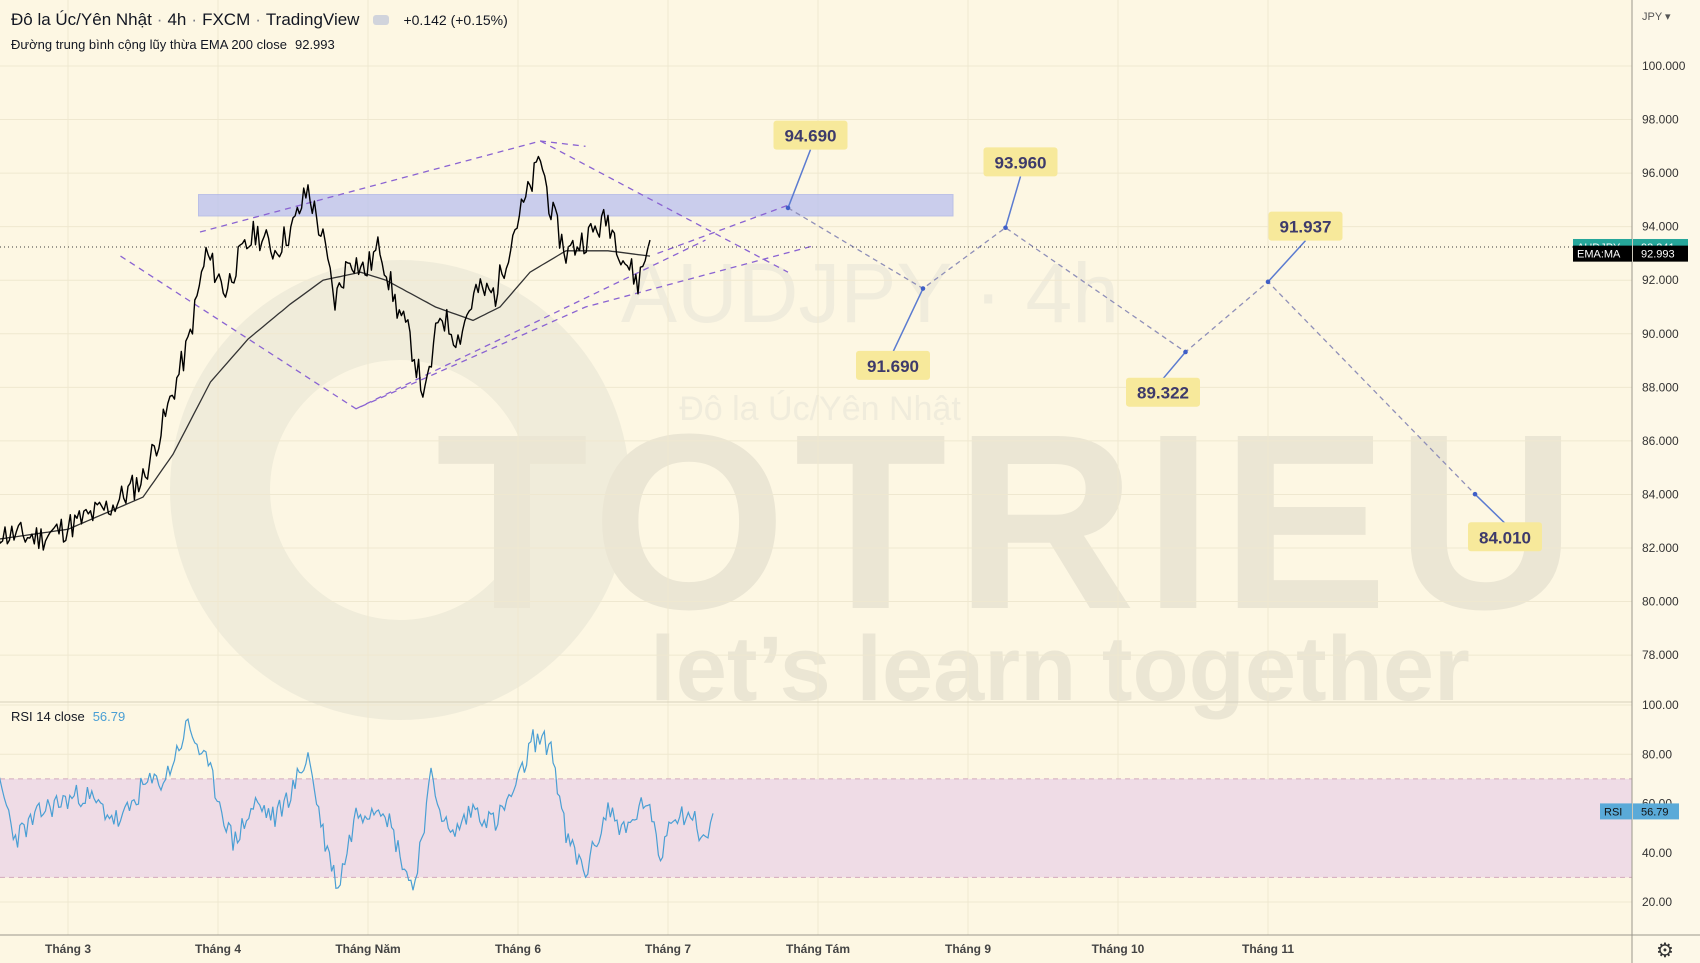 The height and width of the screenshot is (963, 1700). What do you see at coordinates (109, 716) in the screenshot?
I see `rsi-value: 56.79` at bounding box center [109, 716].